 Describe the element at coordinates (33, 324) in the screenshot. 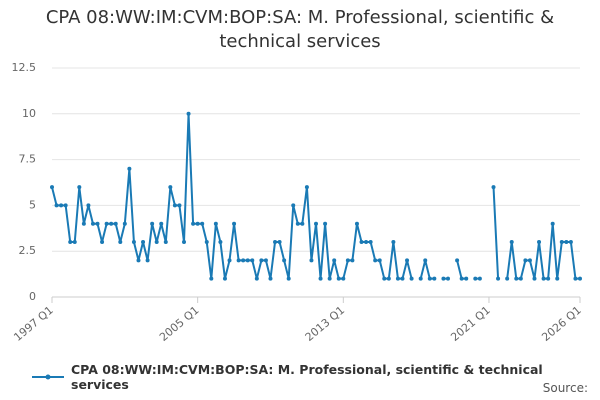

I see `x-tick-label: 1997 Q1` at that location.